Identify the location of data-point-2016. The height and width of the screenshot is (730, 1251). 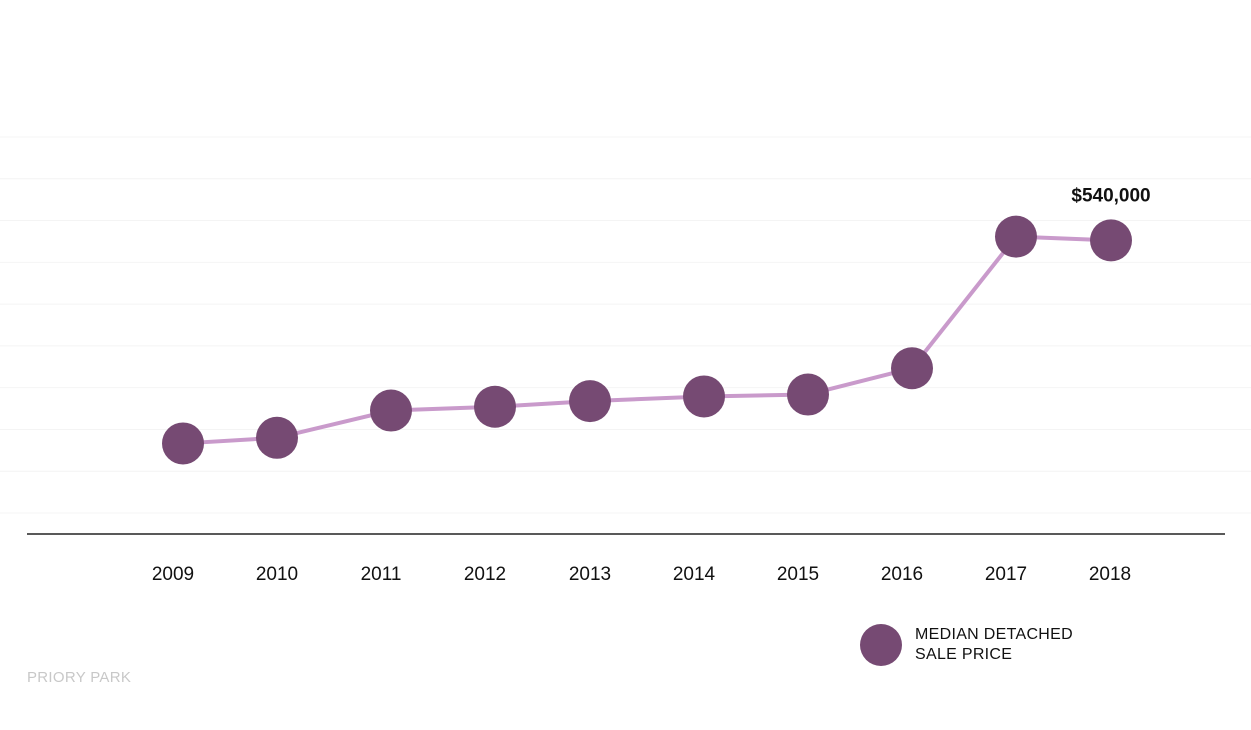
(912, 368).